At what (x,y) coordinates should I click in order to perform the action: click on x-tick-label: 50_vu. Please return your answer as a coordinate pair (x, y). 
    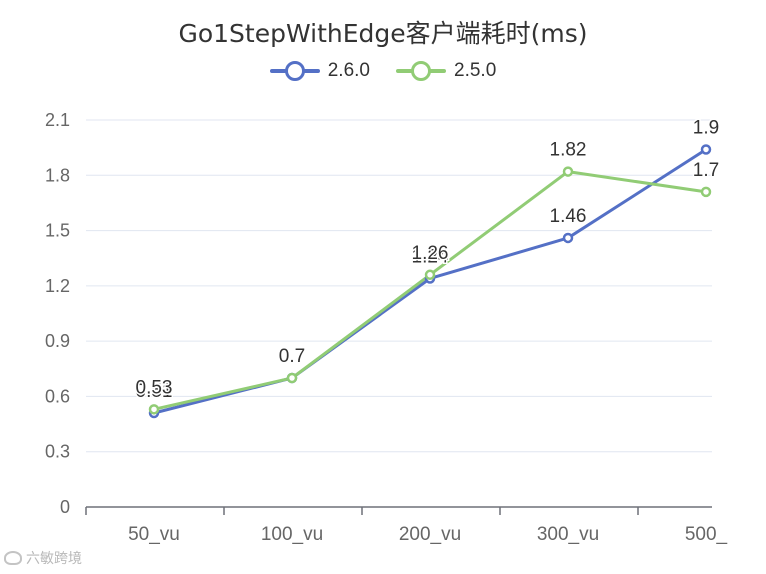
    Looking at the image, I should click on (154, 534).